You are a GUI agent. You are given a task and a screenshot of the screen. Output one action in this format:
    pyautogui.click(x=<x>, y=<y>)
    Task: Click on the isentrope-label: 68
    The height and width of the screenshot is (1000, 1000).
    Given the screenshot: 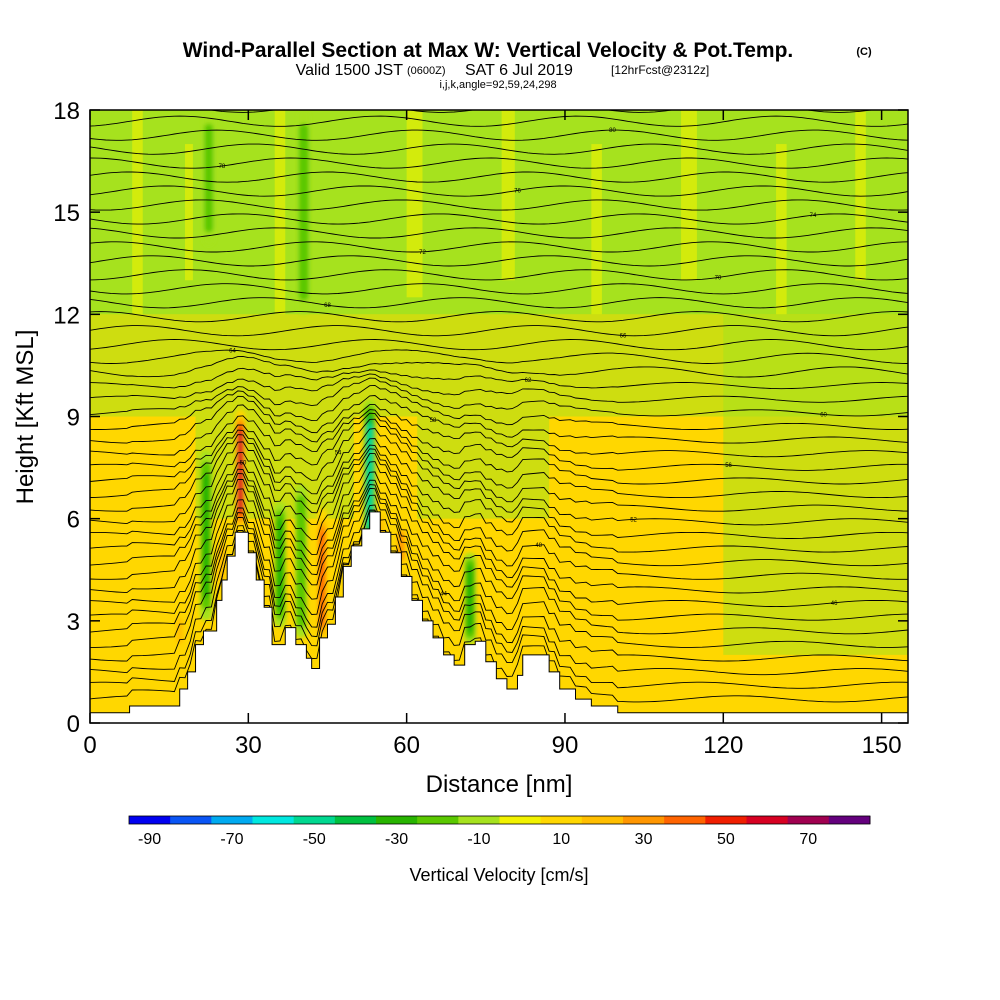 What is the action you would take?
    pyautogui.click(x=327, y=306)
    